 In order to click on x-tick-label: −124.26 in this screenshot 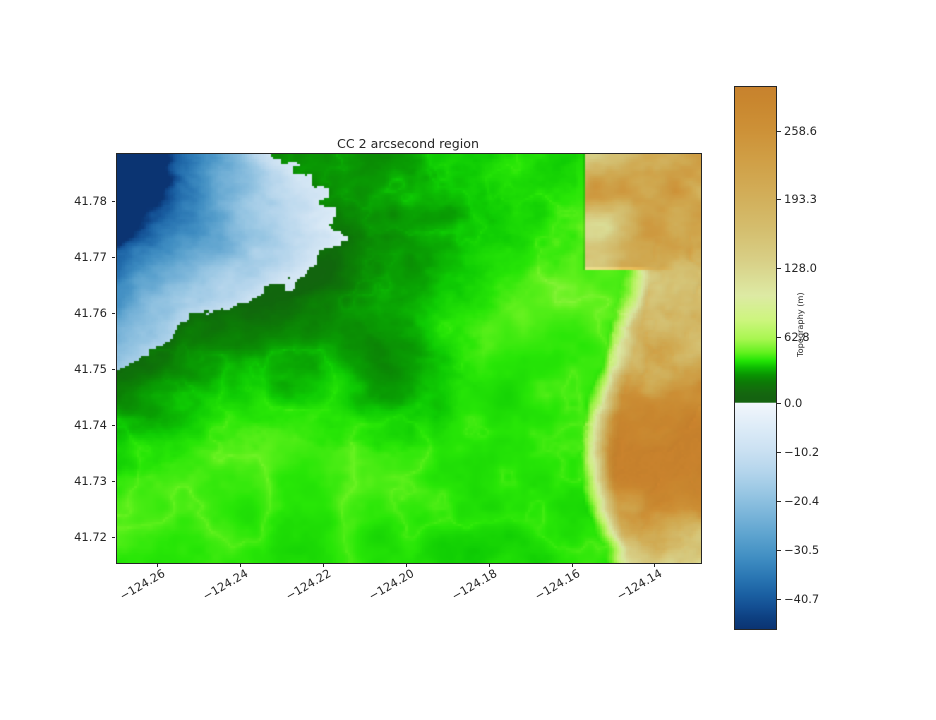, I will do `click(142, 585)`.